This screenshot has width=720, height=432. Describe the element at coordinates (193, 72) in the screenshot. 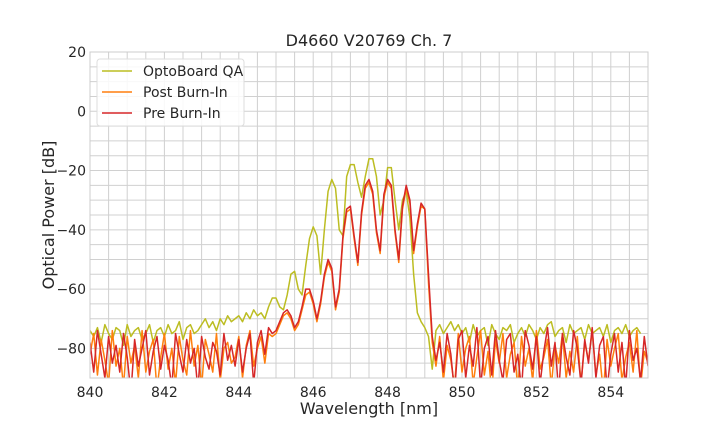

I see `legend-label: OptoBoard QA` at that location.